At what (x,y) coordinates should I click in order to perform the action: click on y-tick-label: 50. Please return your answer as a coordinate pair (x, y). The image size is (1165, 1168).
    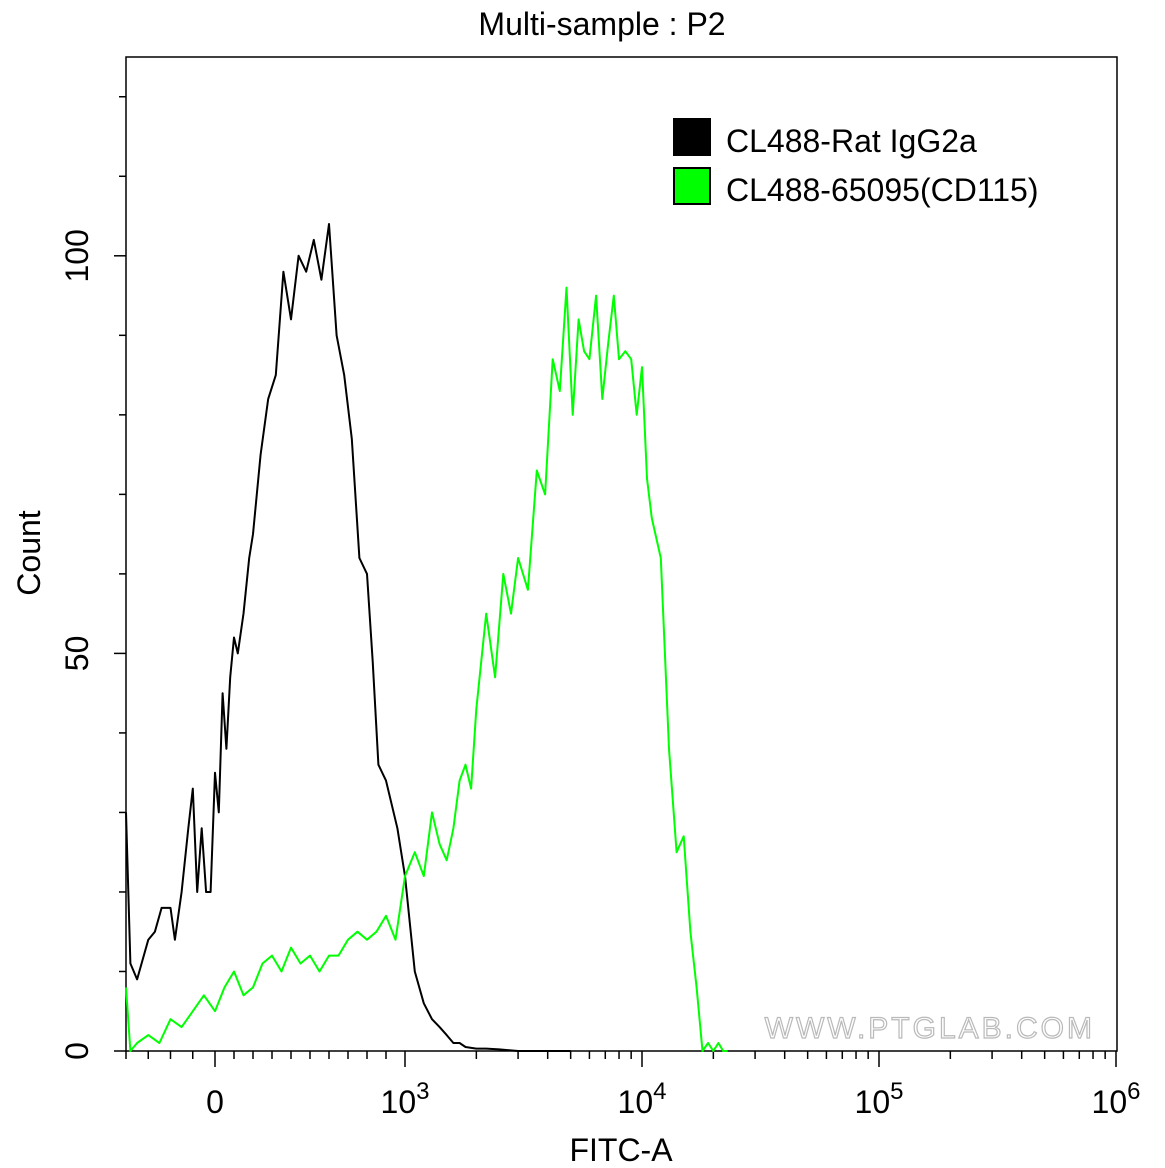
    Looking at the image, I should click on (77, 654).